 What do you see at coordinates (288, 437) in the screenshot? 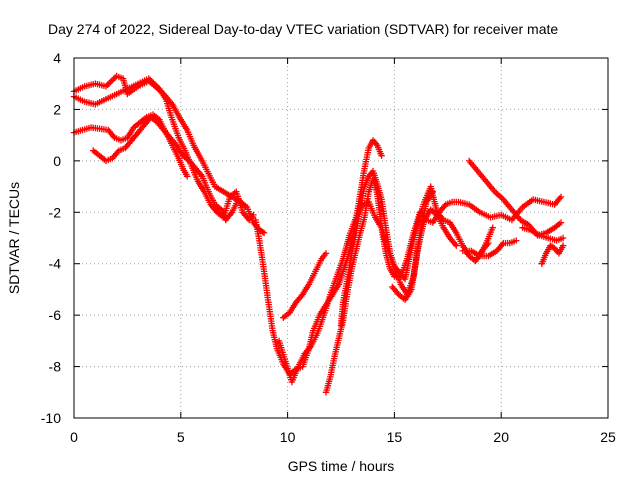
I see `x-tick-label: 10` at bounding box center [288, 437].